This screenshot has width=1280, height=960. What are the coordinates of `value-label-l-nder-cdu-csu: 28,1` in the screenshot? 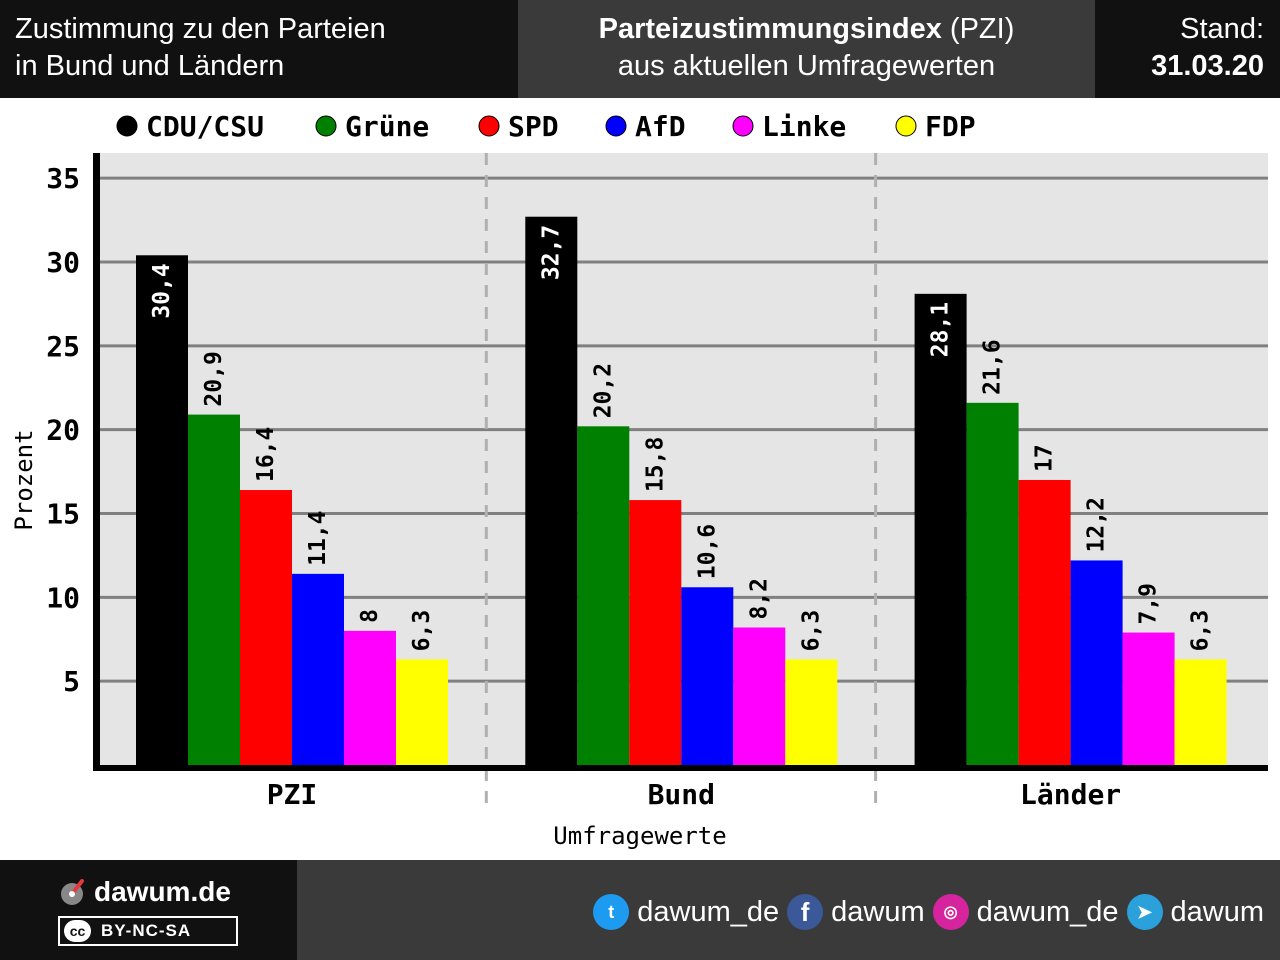 It's located at (941, 329).